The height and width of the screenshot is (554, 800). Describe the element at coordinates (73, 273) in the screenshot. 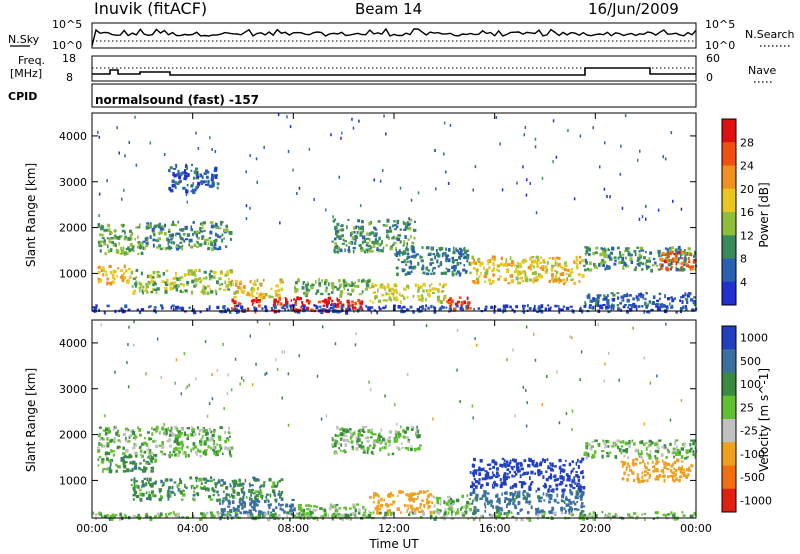

I see `y-tick-label: 1000` at that location.